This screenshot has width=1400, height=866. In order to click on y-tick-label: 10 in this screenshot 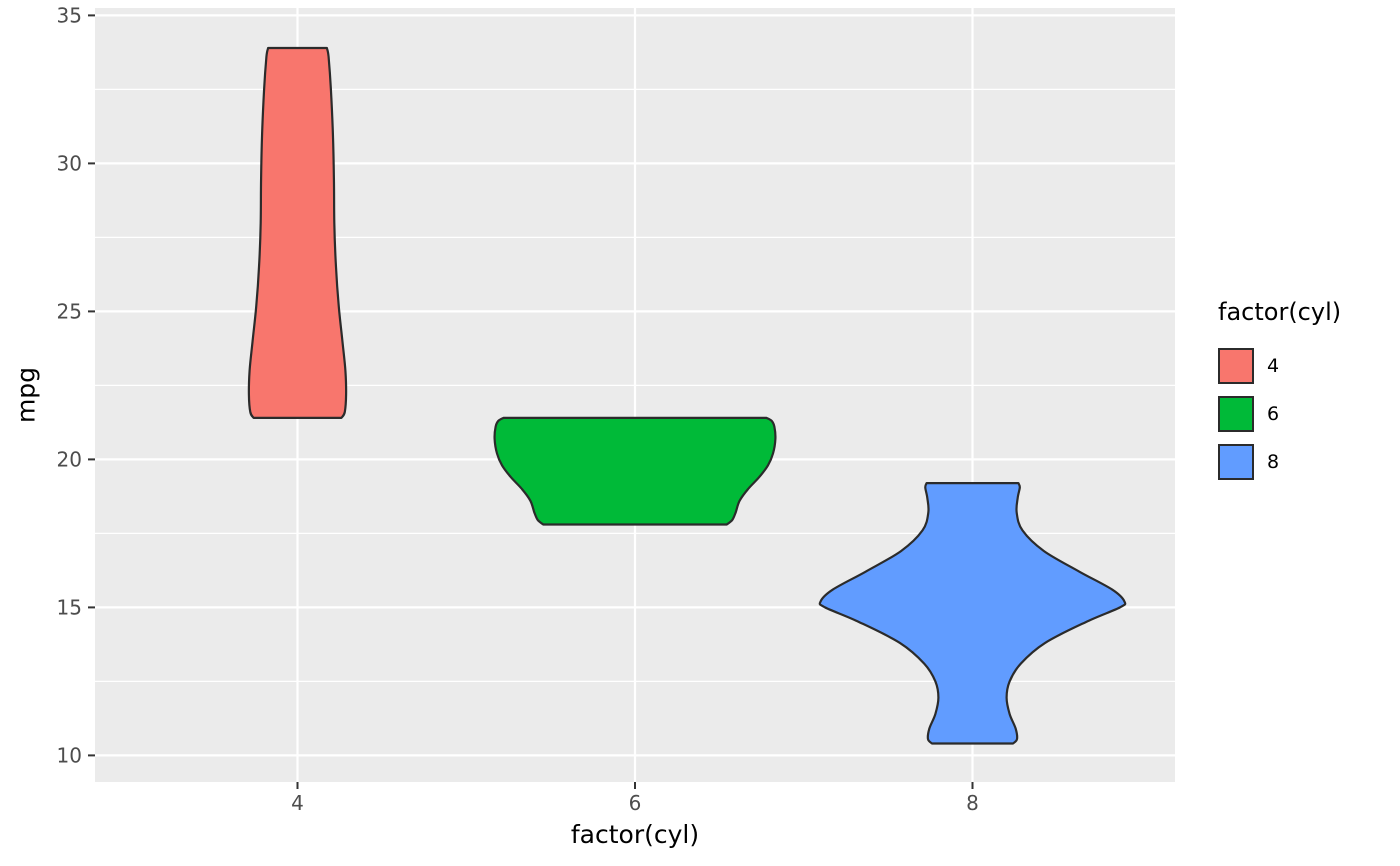, I will do `click(69, 755)`.